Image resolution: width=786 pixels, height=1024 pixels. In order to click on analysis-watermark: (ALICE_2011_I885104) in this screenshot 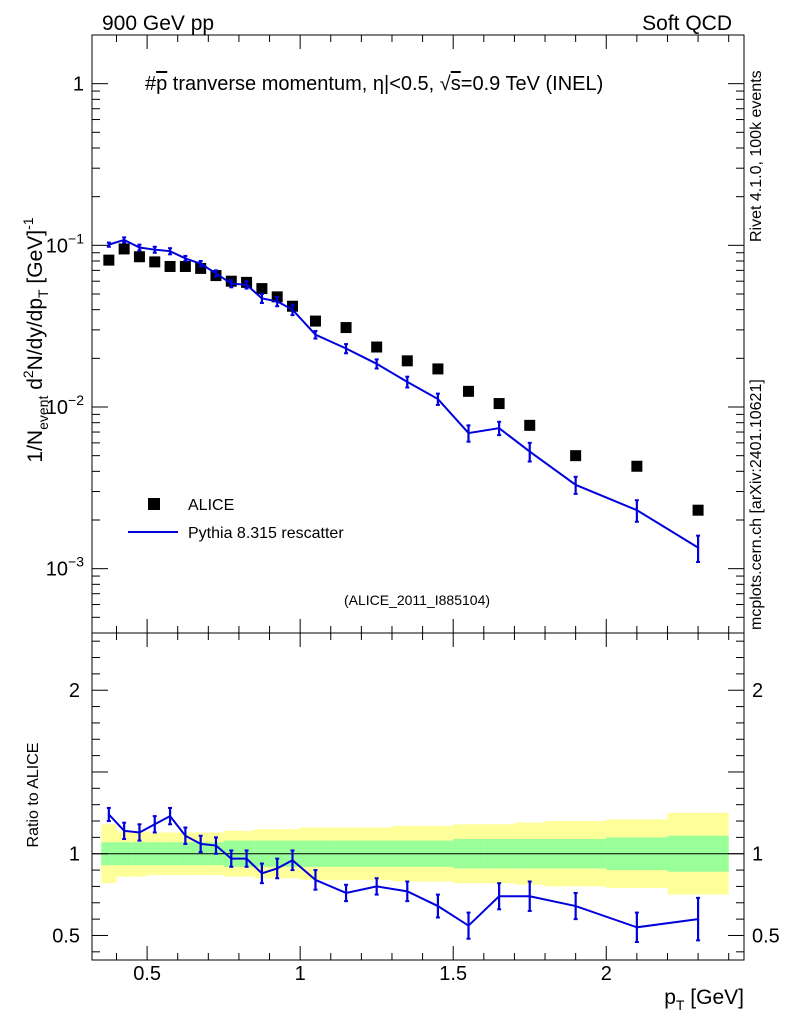, I will do `click(417, 600)`.